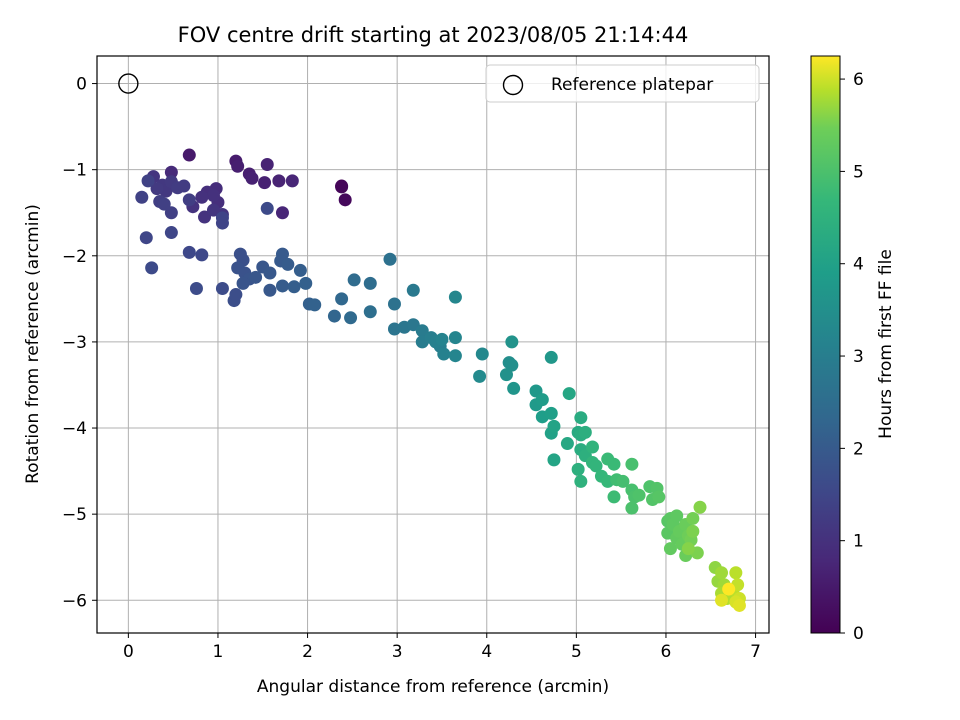  Describe the element at coordinates (666, 652) in the screenshot. I see `x-tick-label: 6` at that location.